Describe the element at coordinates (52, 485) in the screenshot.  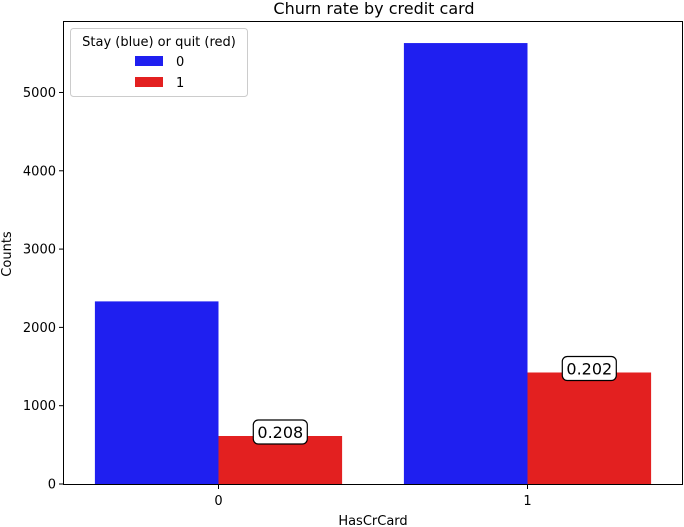
I see `y-tick-label-0: 0` at that location.